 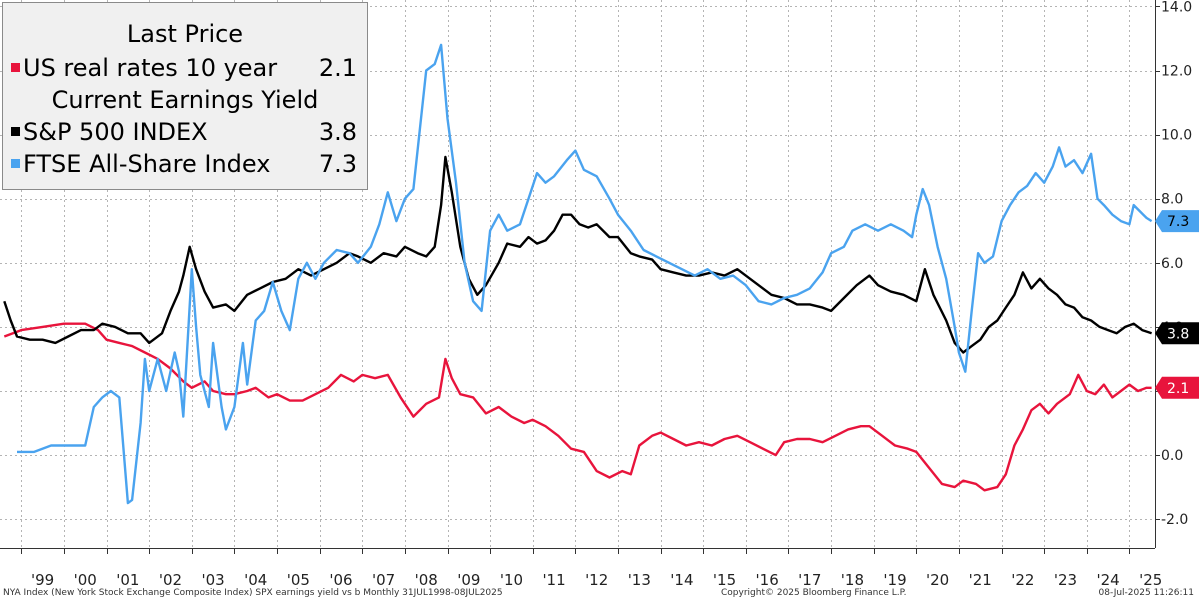 I want to click on legend-value-sp500: 3.8, so click(x=337, y=132).